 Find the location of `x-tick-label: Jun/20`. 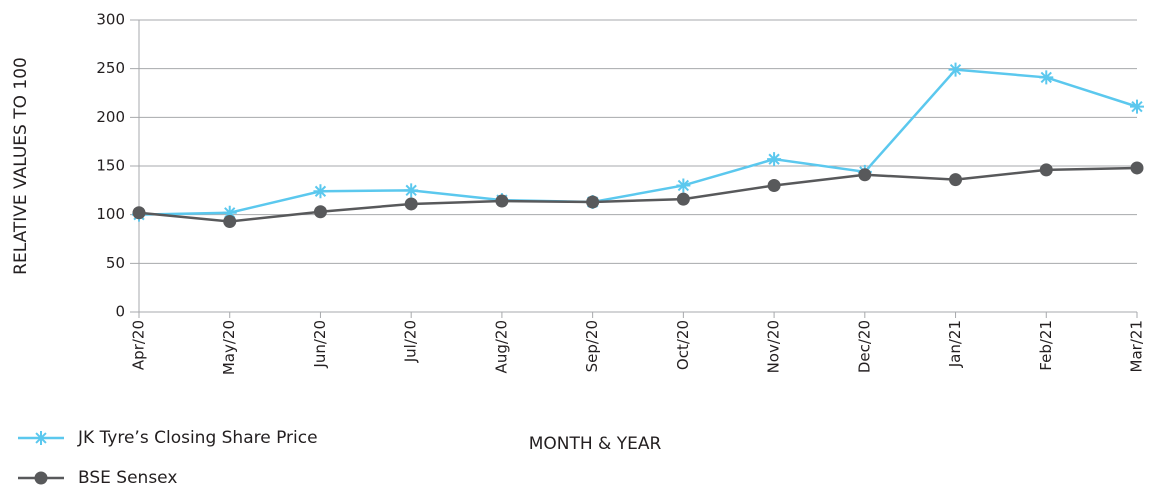

x-tick-label: Jun/20 is located at coordinates (320, 344).